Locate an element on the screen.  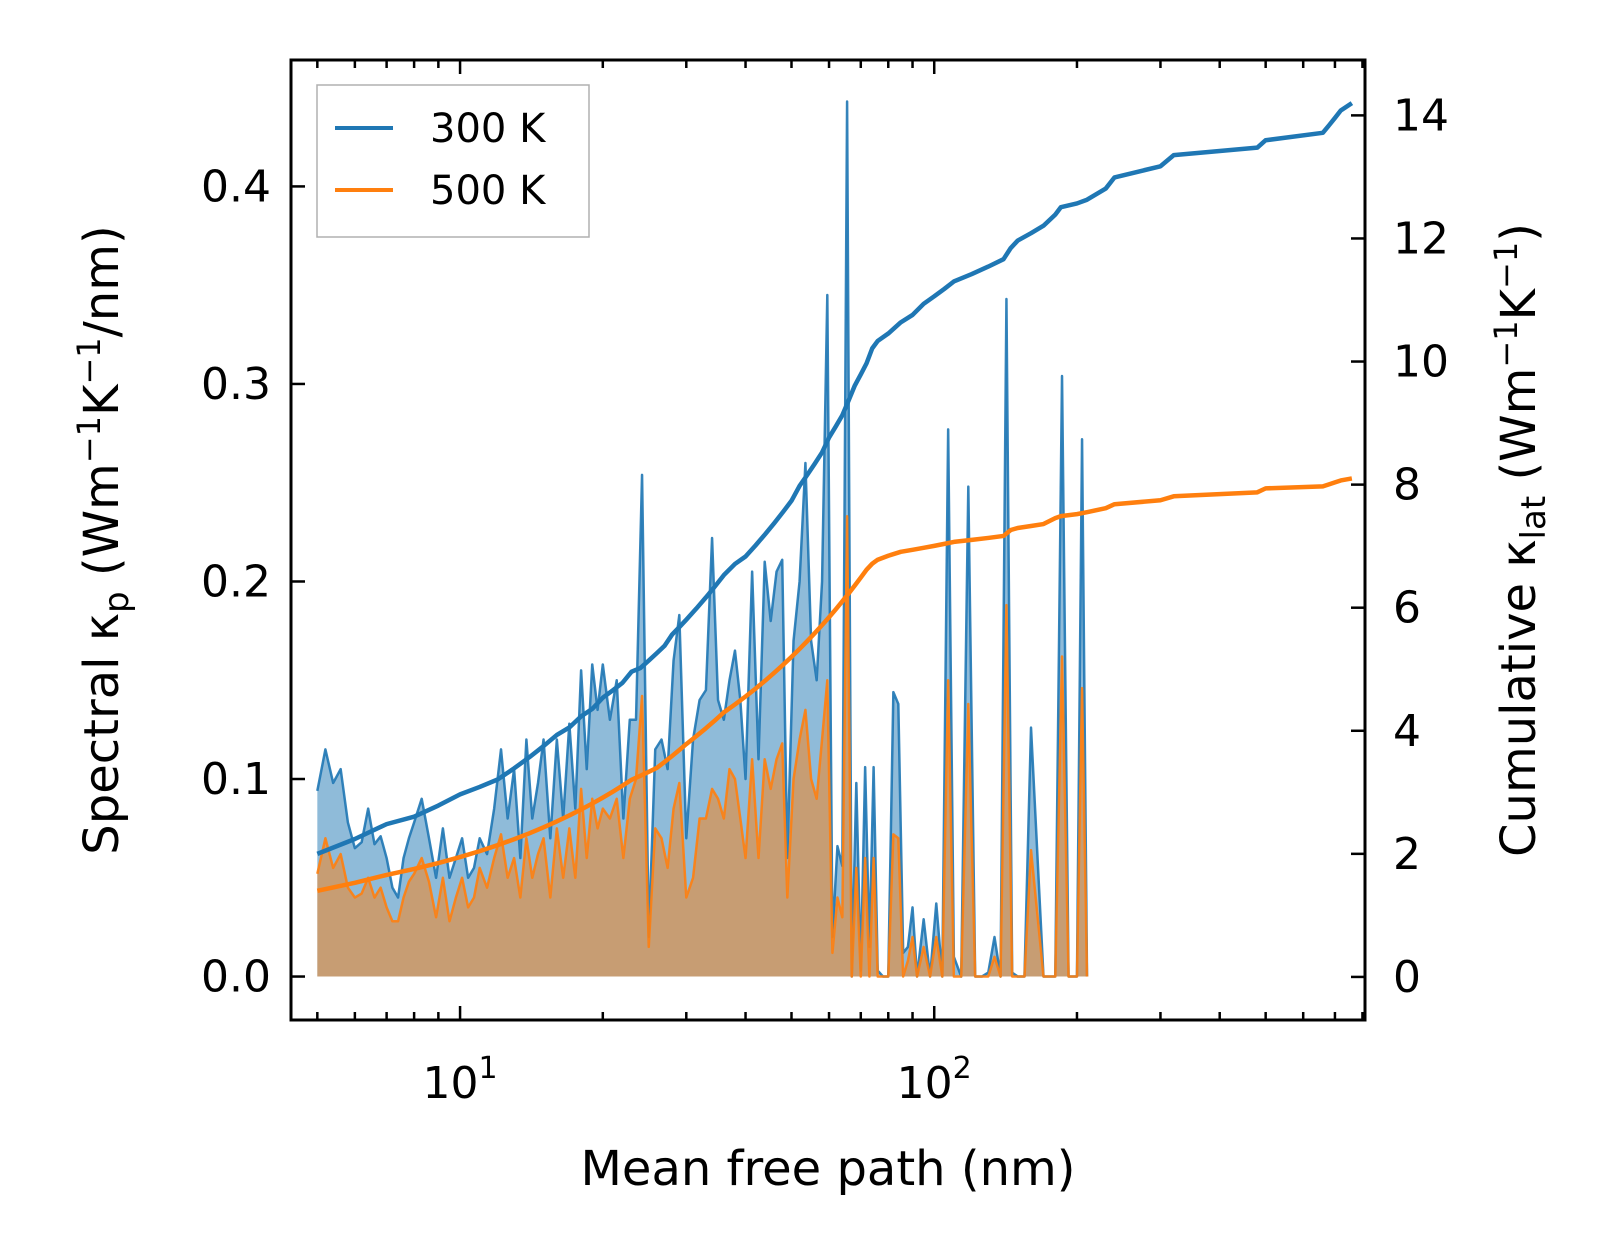
right-tick-label: 4 is located at coordinates (1407, 731).